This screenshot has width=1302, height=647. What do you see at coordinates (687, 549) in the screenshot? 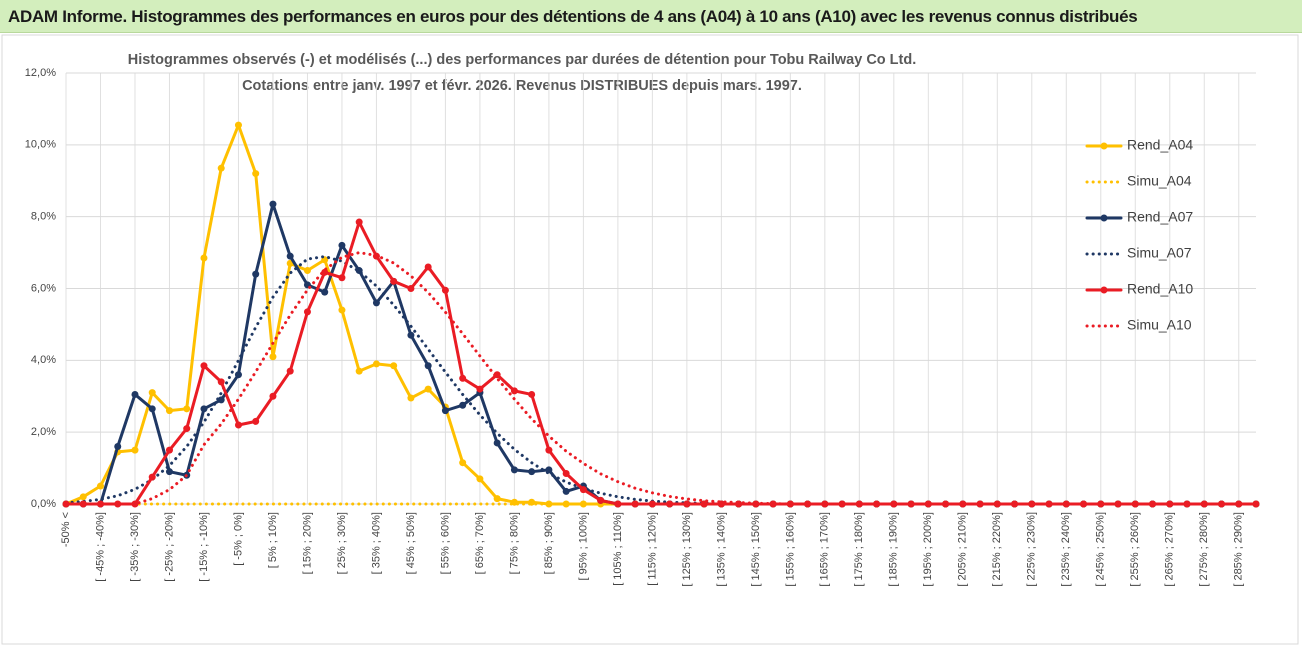
I see `x-tick-label: [ 125% ; 130%]` at bounding box center [687, 549].